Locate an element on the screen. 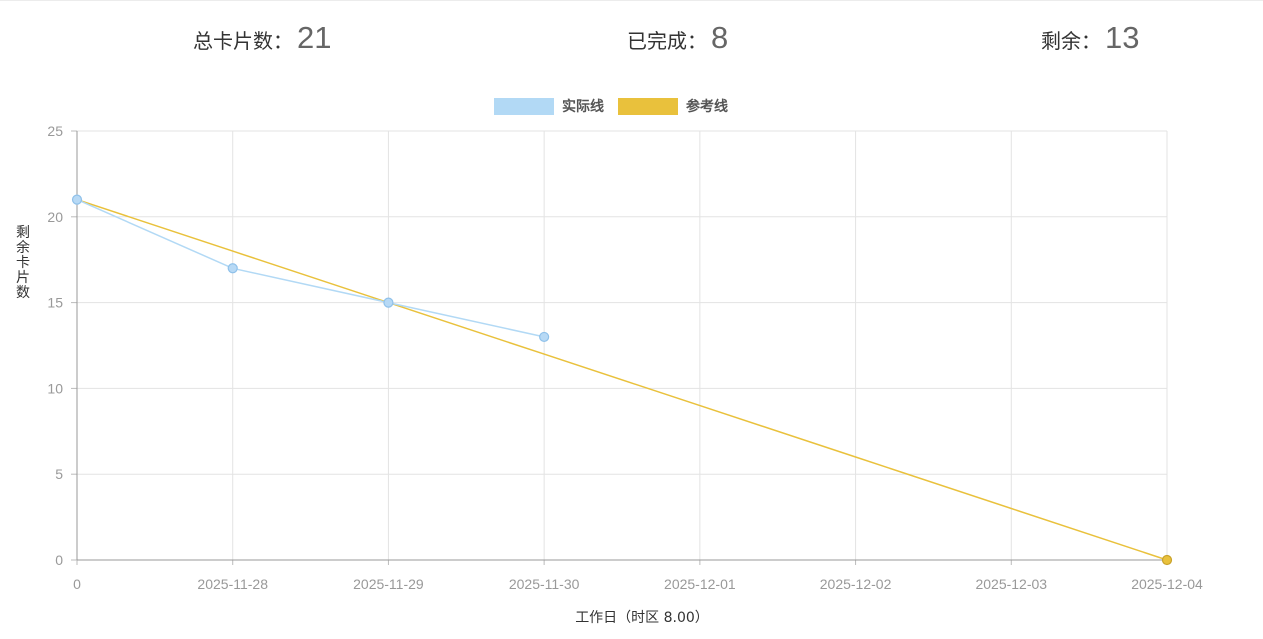 The height and width of the screenshot is (639, 1263). stat-total-cards: 总卡片数： 21 is located at coordinates (262, 38).